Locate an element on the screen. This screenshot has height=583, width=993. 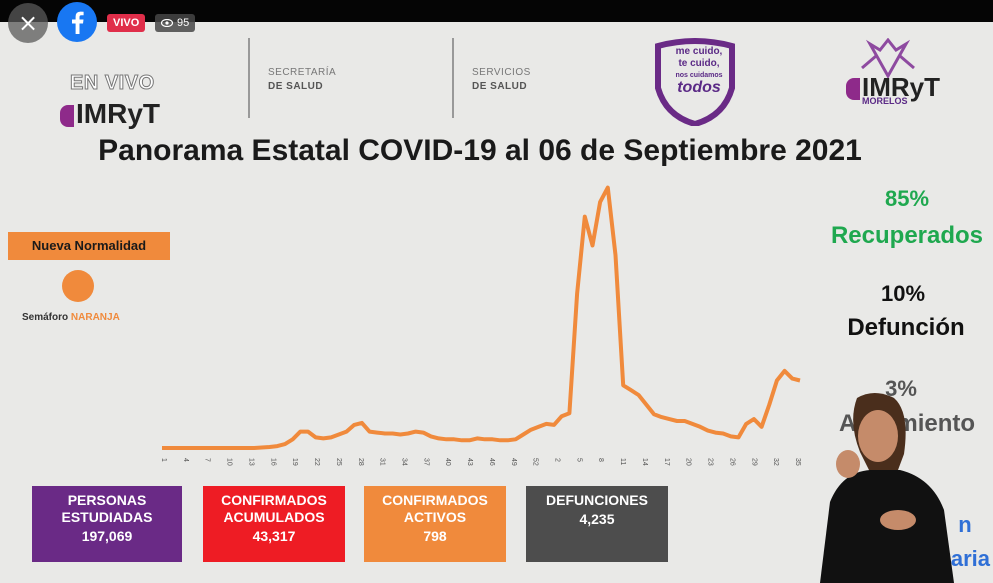
facebook-logo-icon is located at coordinates (78, 22).